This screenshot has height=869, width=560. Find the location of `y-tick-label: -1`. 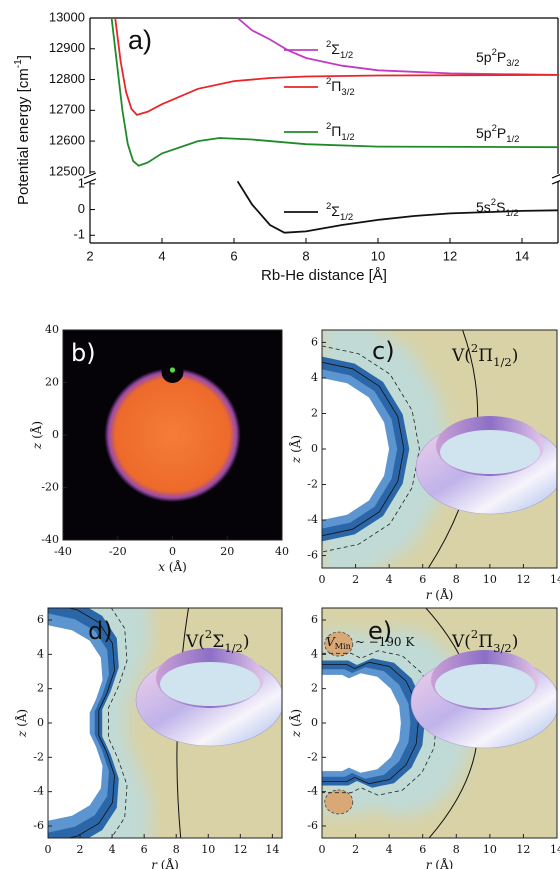

y-tick-label: -1 is located at coordinates (79, 234).